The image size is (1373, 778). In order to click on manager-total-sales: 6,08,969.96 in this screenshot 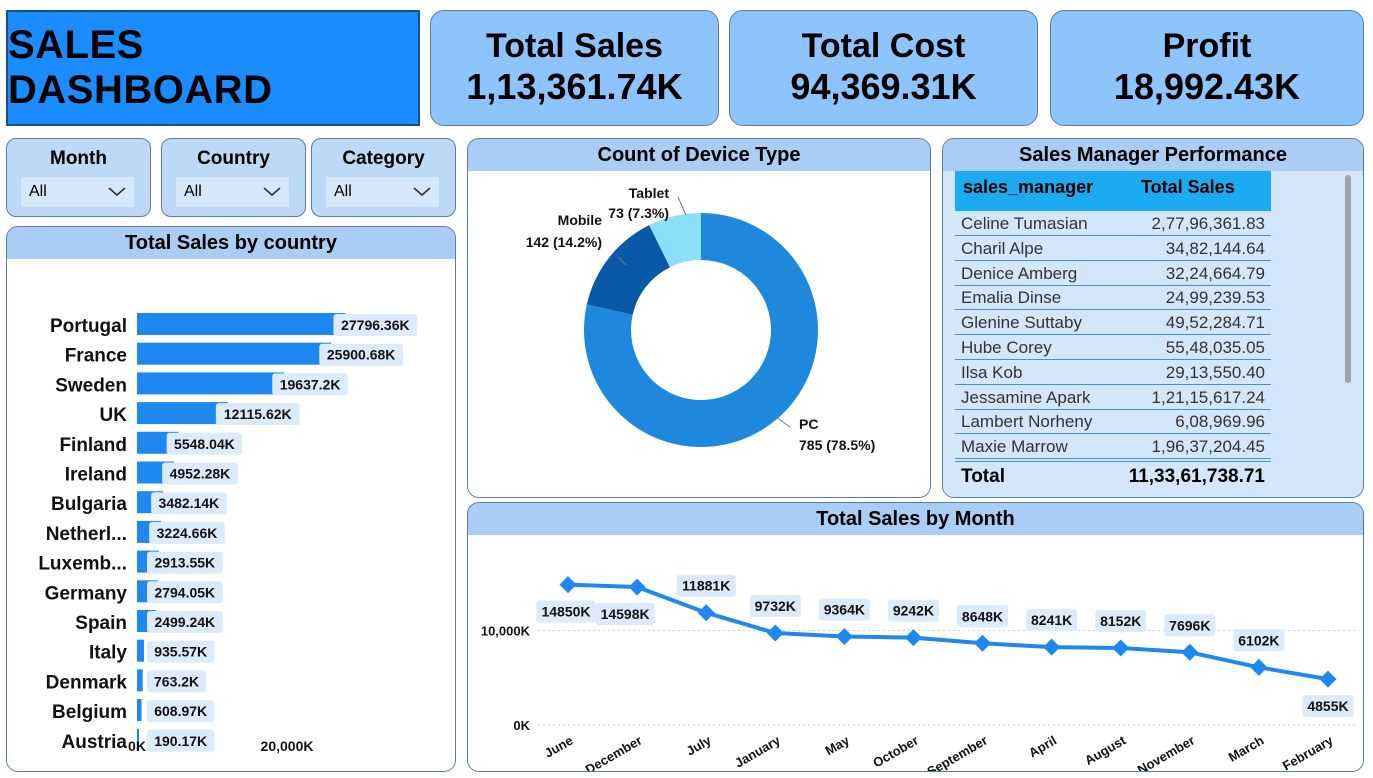, I will do `click(1220, 422)`.